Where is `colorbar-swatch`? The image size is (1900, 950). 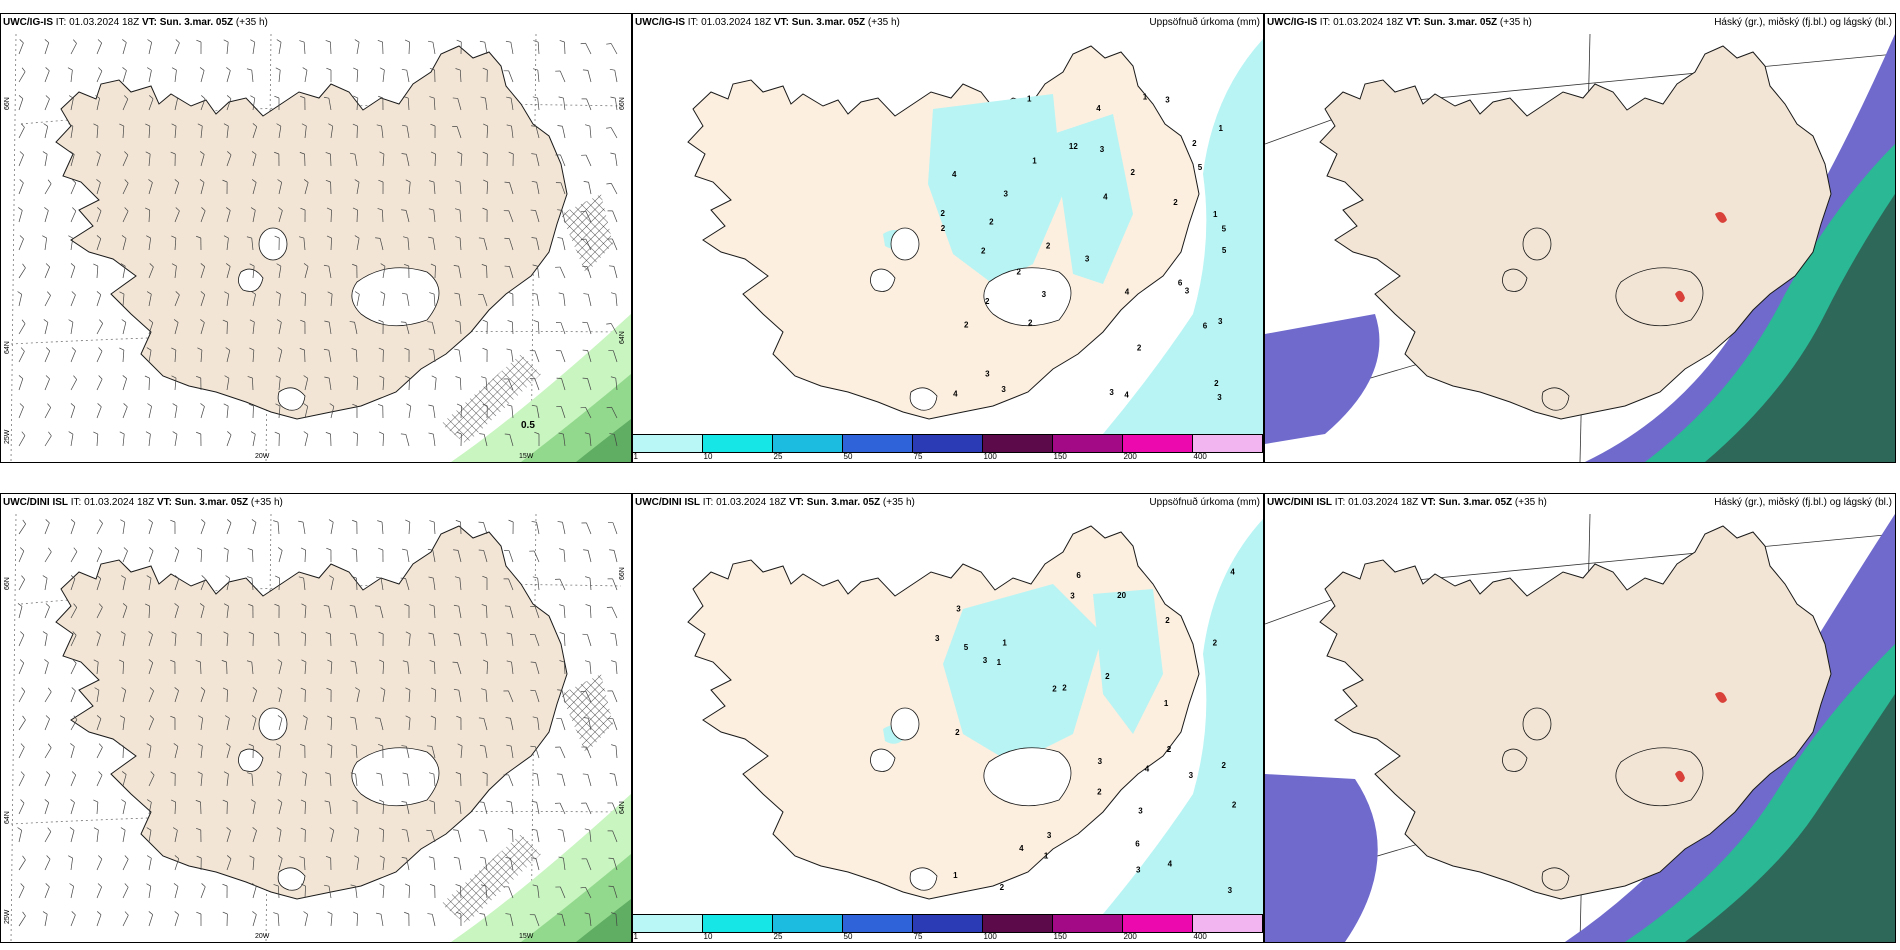
colorbar-swatch is located at coordinates (1228, 923).